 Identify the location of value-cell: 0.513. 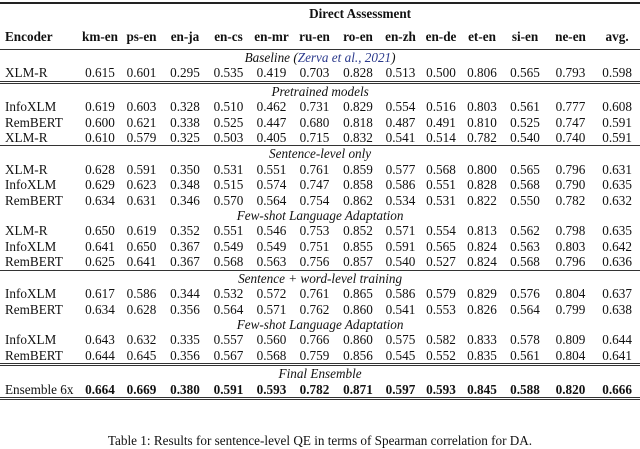
(400, 73).